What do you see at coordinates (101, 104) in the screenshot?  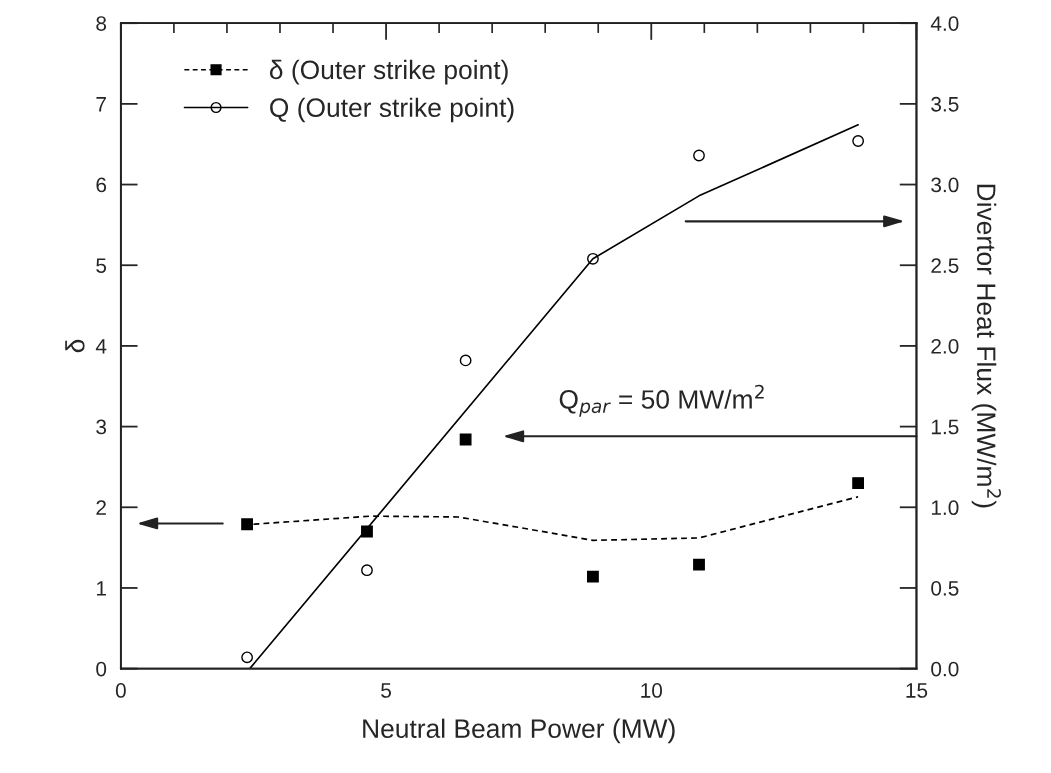 I see `y-tick-label: 7` at bounding box center [101, 104].